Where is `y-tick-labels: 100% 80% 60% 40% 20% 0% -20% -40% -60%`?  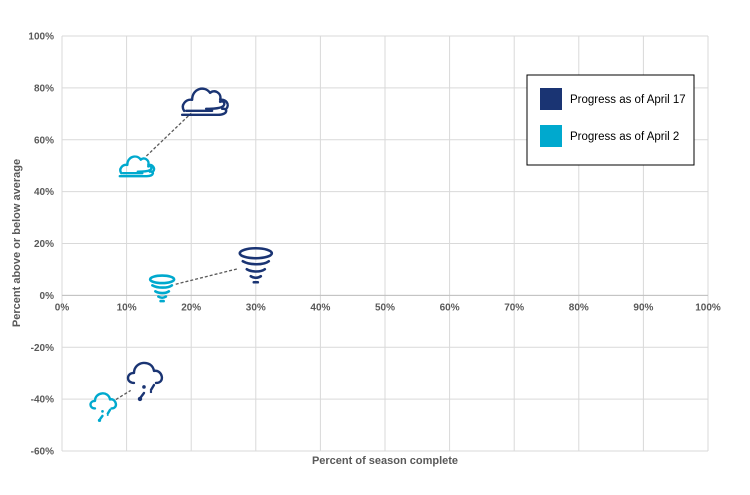 y-tick-labels: 100% 80% 60% 40% 20% 0% -20% -40% -60% is located at coordinates (41, 245).